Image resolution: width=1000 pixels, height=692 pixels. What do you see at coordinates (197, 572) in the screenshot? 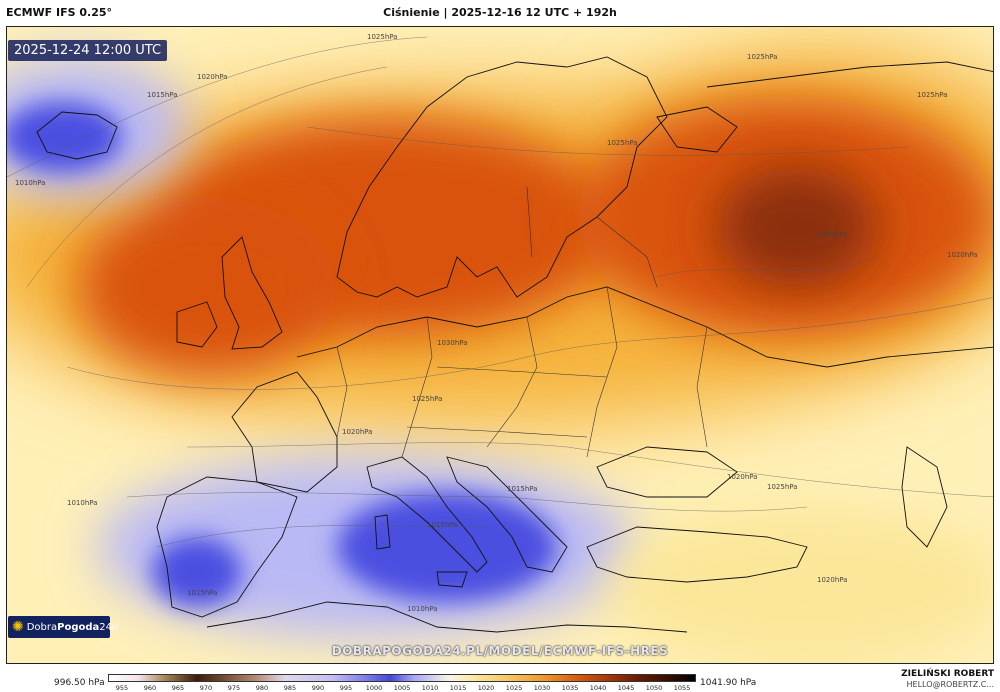
I see `low-iberia-core` at bounding box center [197, 572].